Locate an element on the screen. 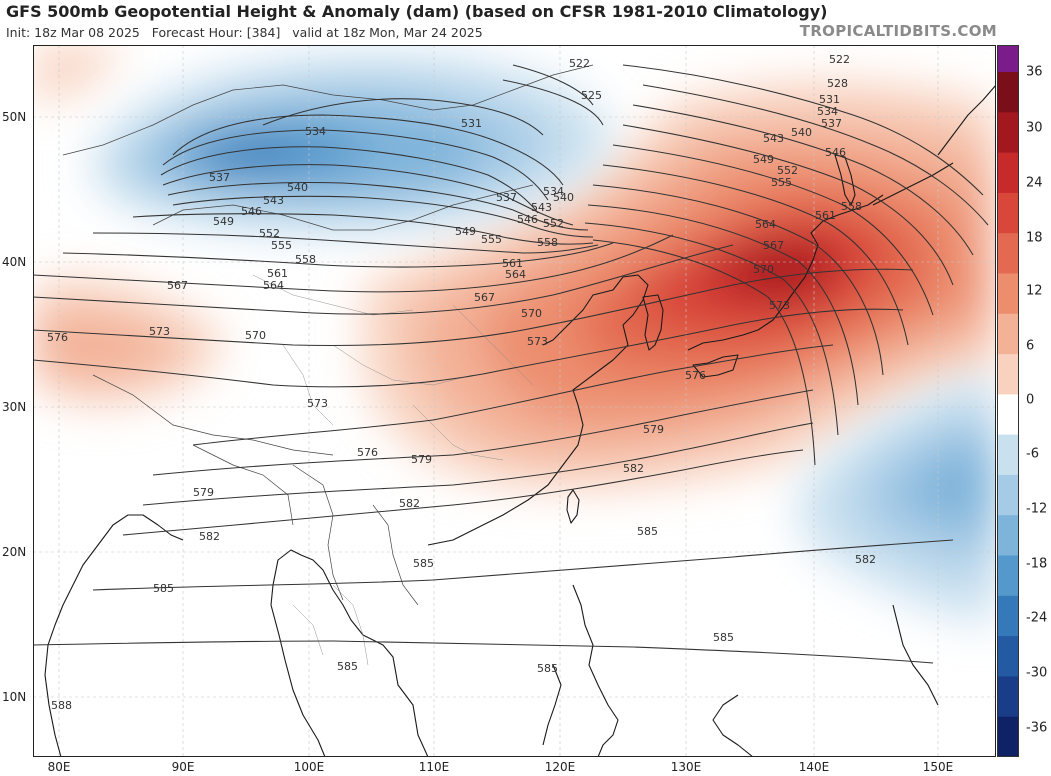 The height and width of the screenshot is (776, 1051). negative-anomaly-southeast is located at coordinates (897, 500).